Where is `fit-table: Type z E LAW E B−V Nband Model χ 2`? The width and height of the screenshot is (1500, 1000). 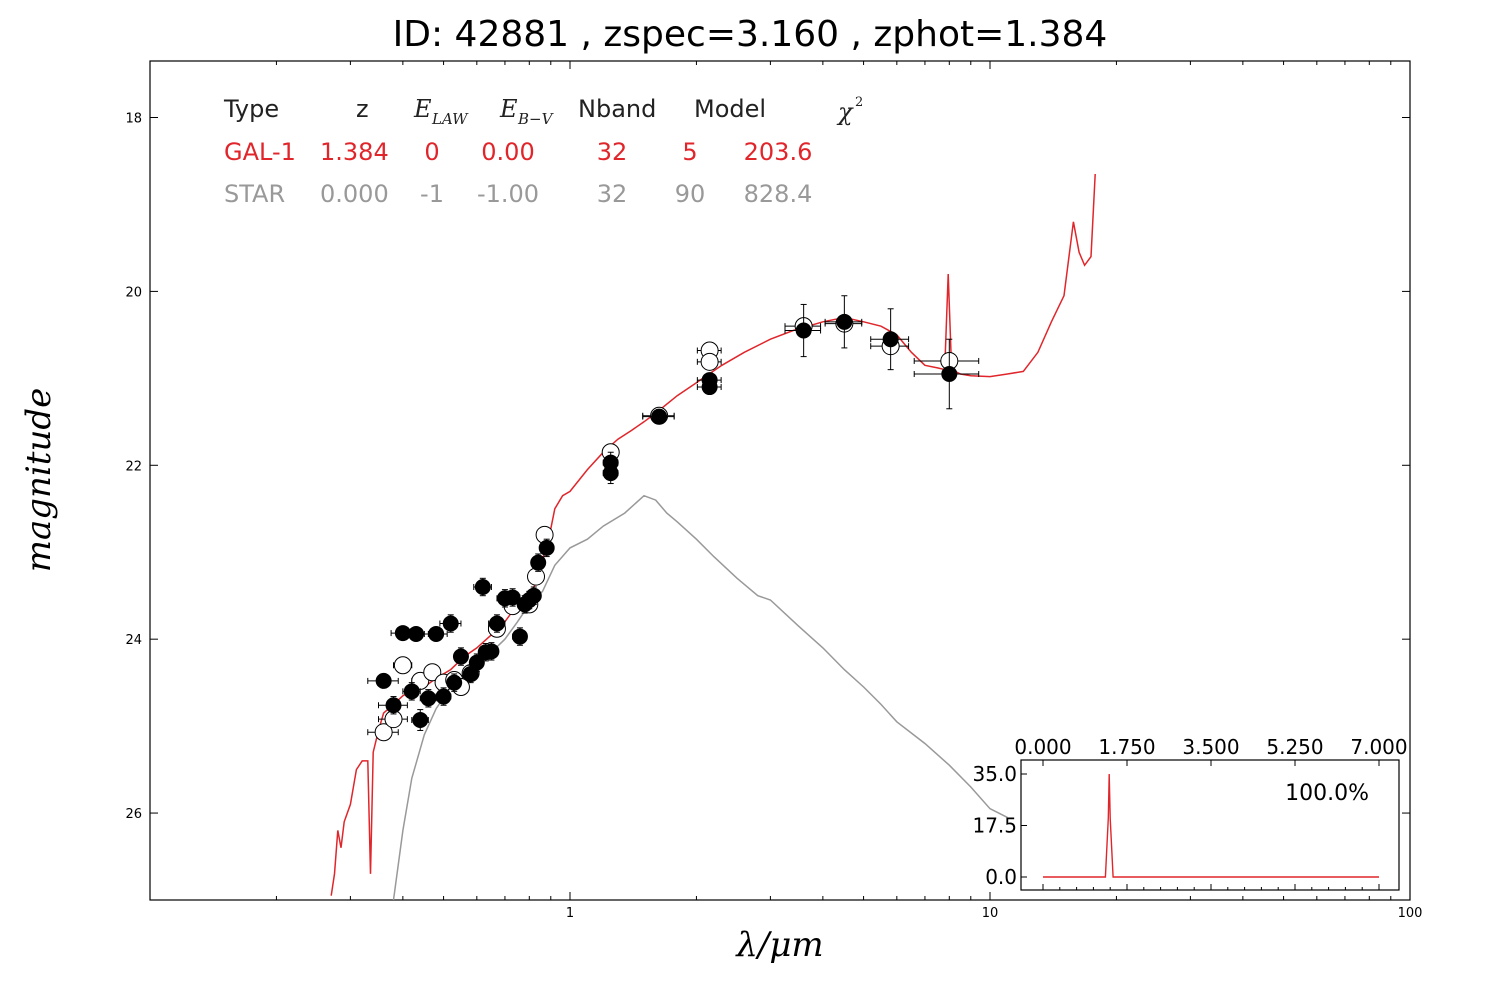
fit-table: Type z E LAW E B−V Nband Model χ 2 is located at coordinates (543, 111).